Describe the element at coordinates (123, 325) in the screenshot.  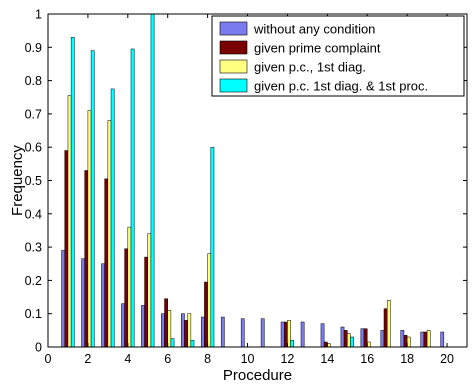
I see `bar-s1-cat4` at that location.